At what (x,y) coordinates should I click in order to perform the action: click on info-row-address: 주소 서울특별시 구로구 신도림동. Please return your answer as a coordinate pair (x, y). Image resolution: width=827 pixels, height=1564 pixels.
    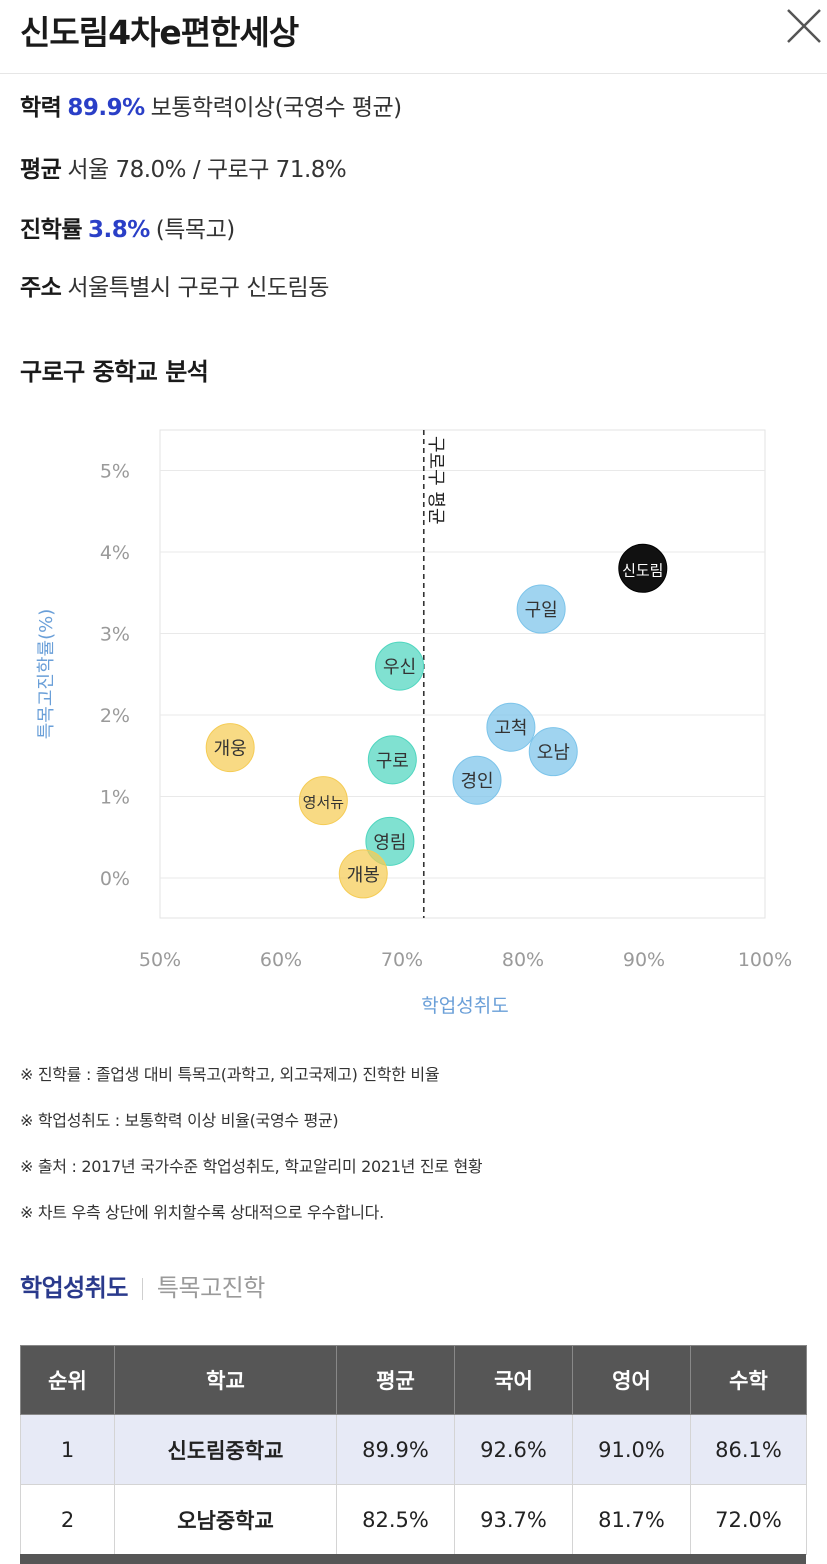
    Looking at the image, I should click on (174, 285).